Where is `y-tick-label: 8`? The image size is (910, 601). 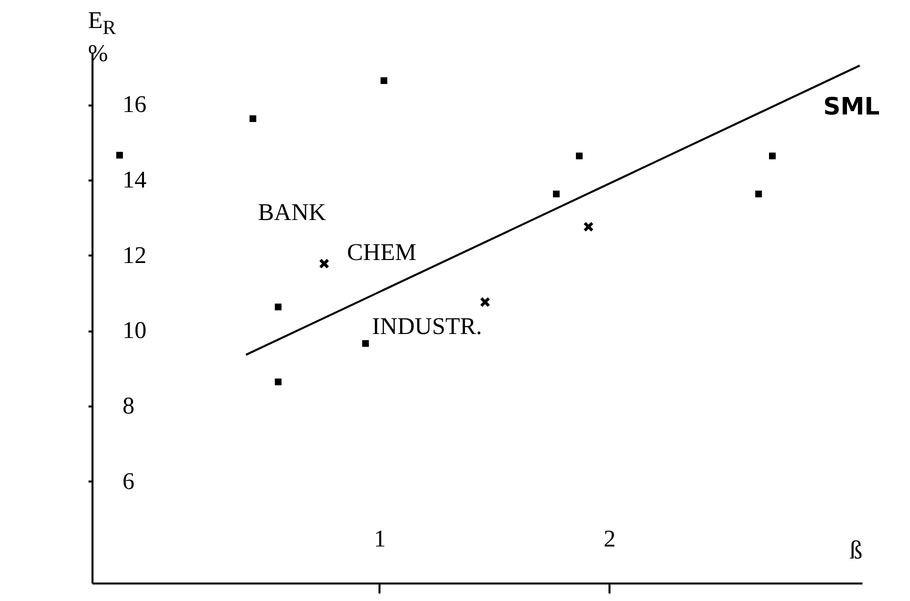
y-tick-label: 8 is located at coordinates (128, 407).